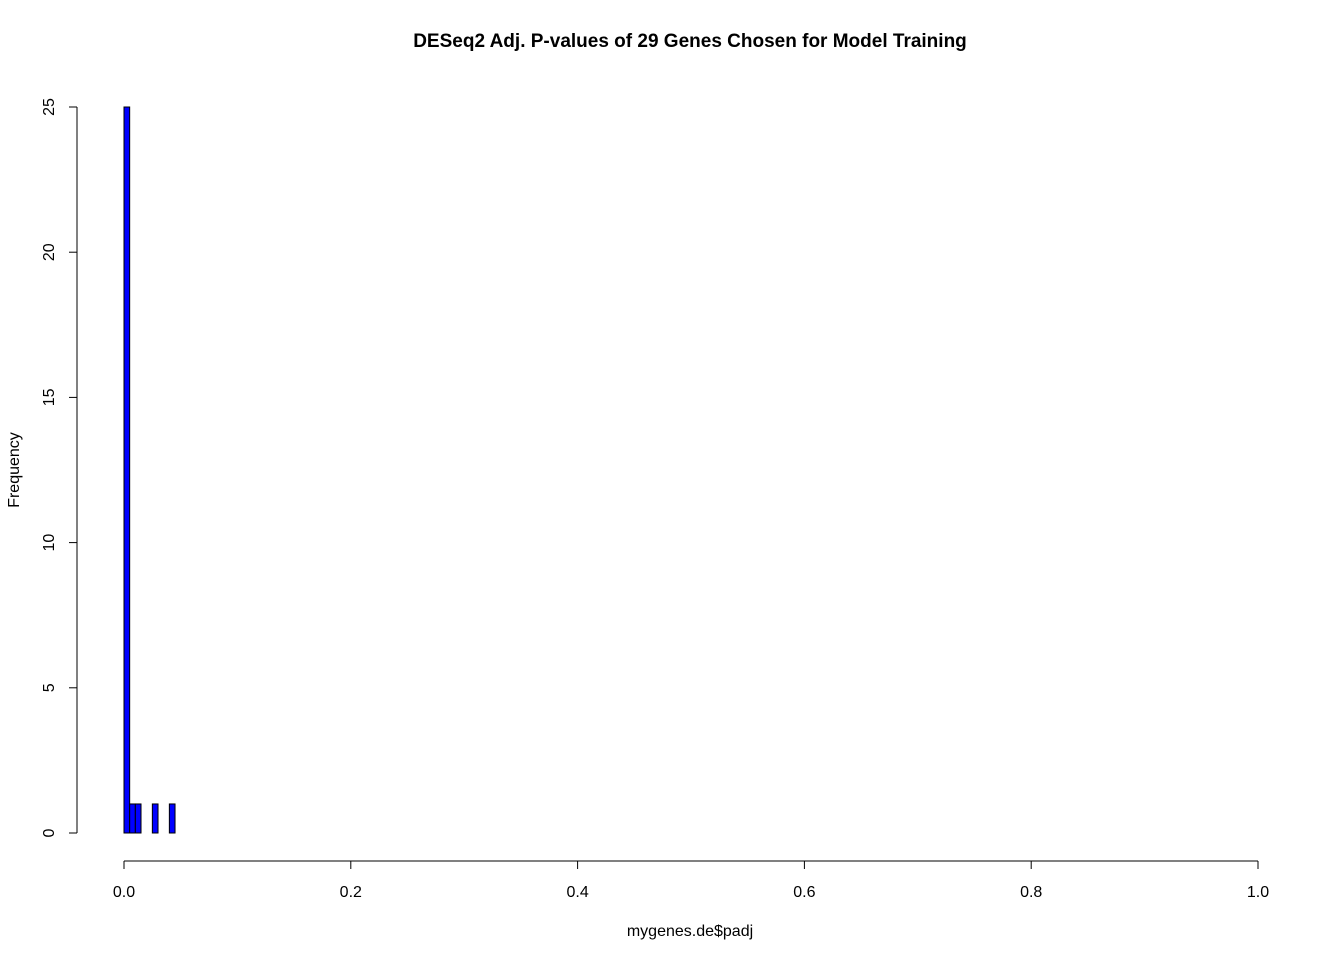  What do you see at coordinates (351, 892) in the screenshot?
I see `x-tick-label: 0.2` at bounding box center [351, 892].